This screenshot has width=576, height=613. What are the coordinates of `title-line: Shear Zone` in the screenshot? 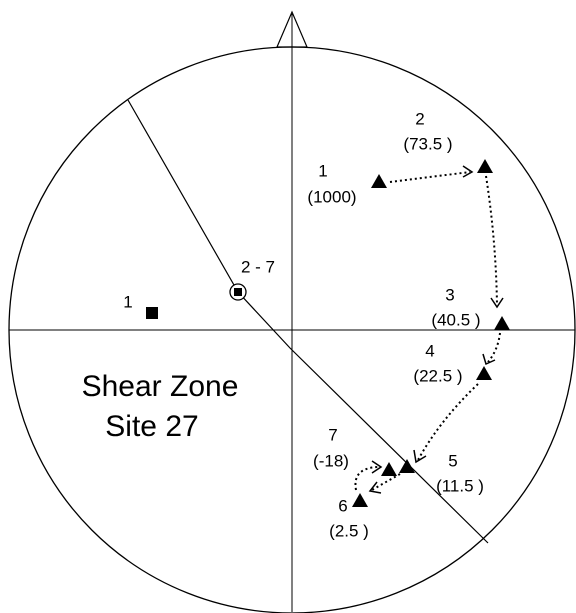 It's located at (160, 386).